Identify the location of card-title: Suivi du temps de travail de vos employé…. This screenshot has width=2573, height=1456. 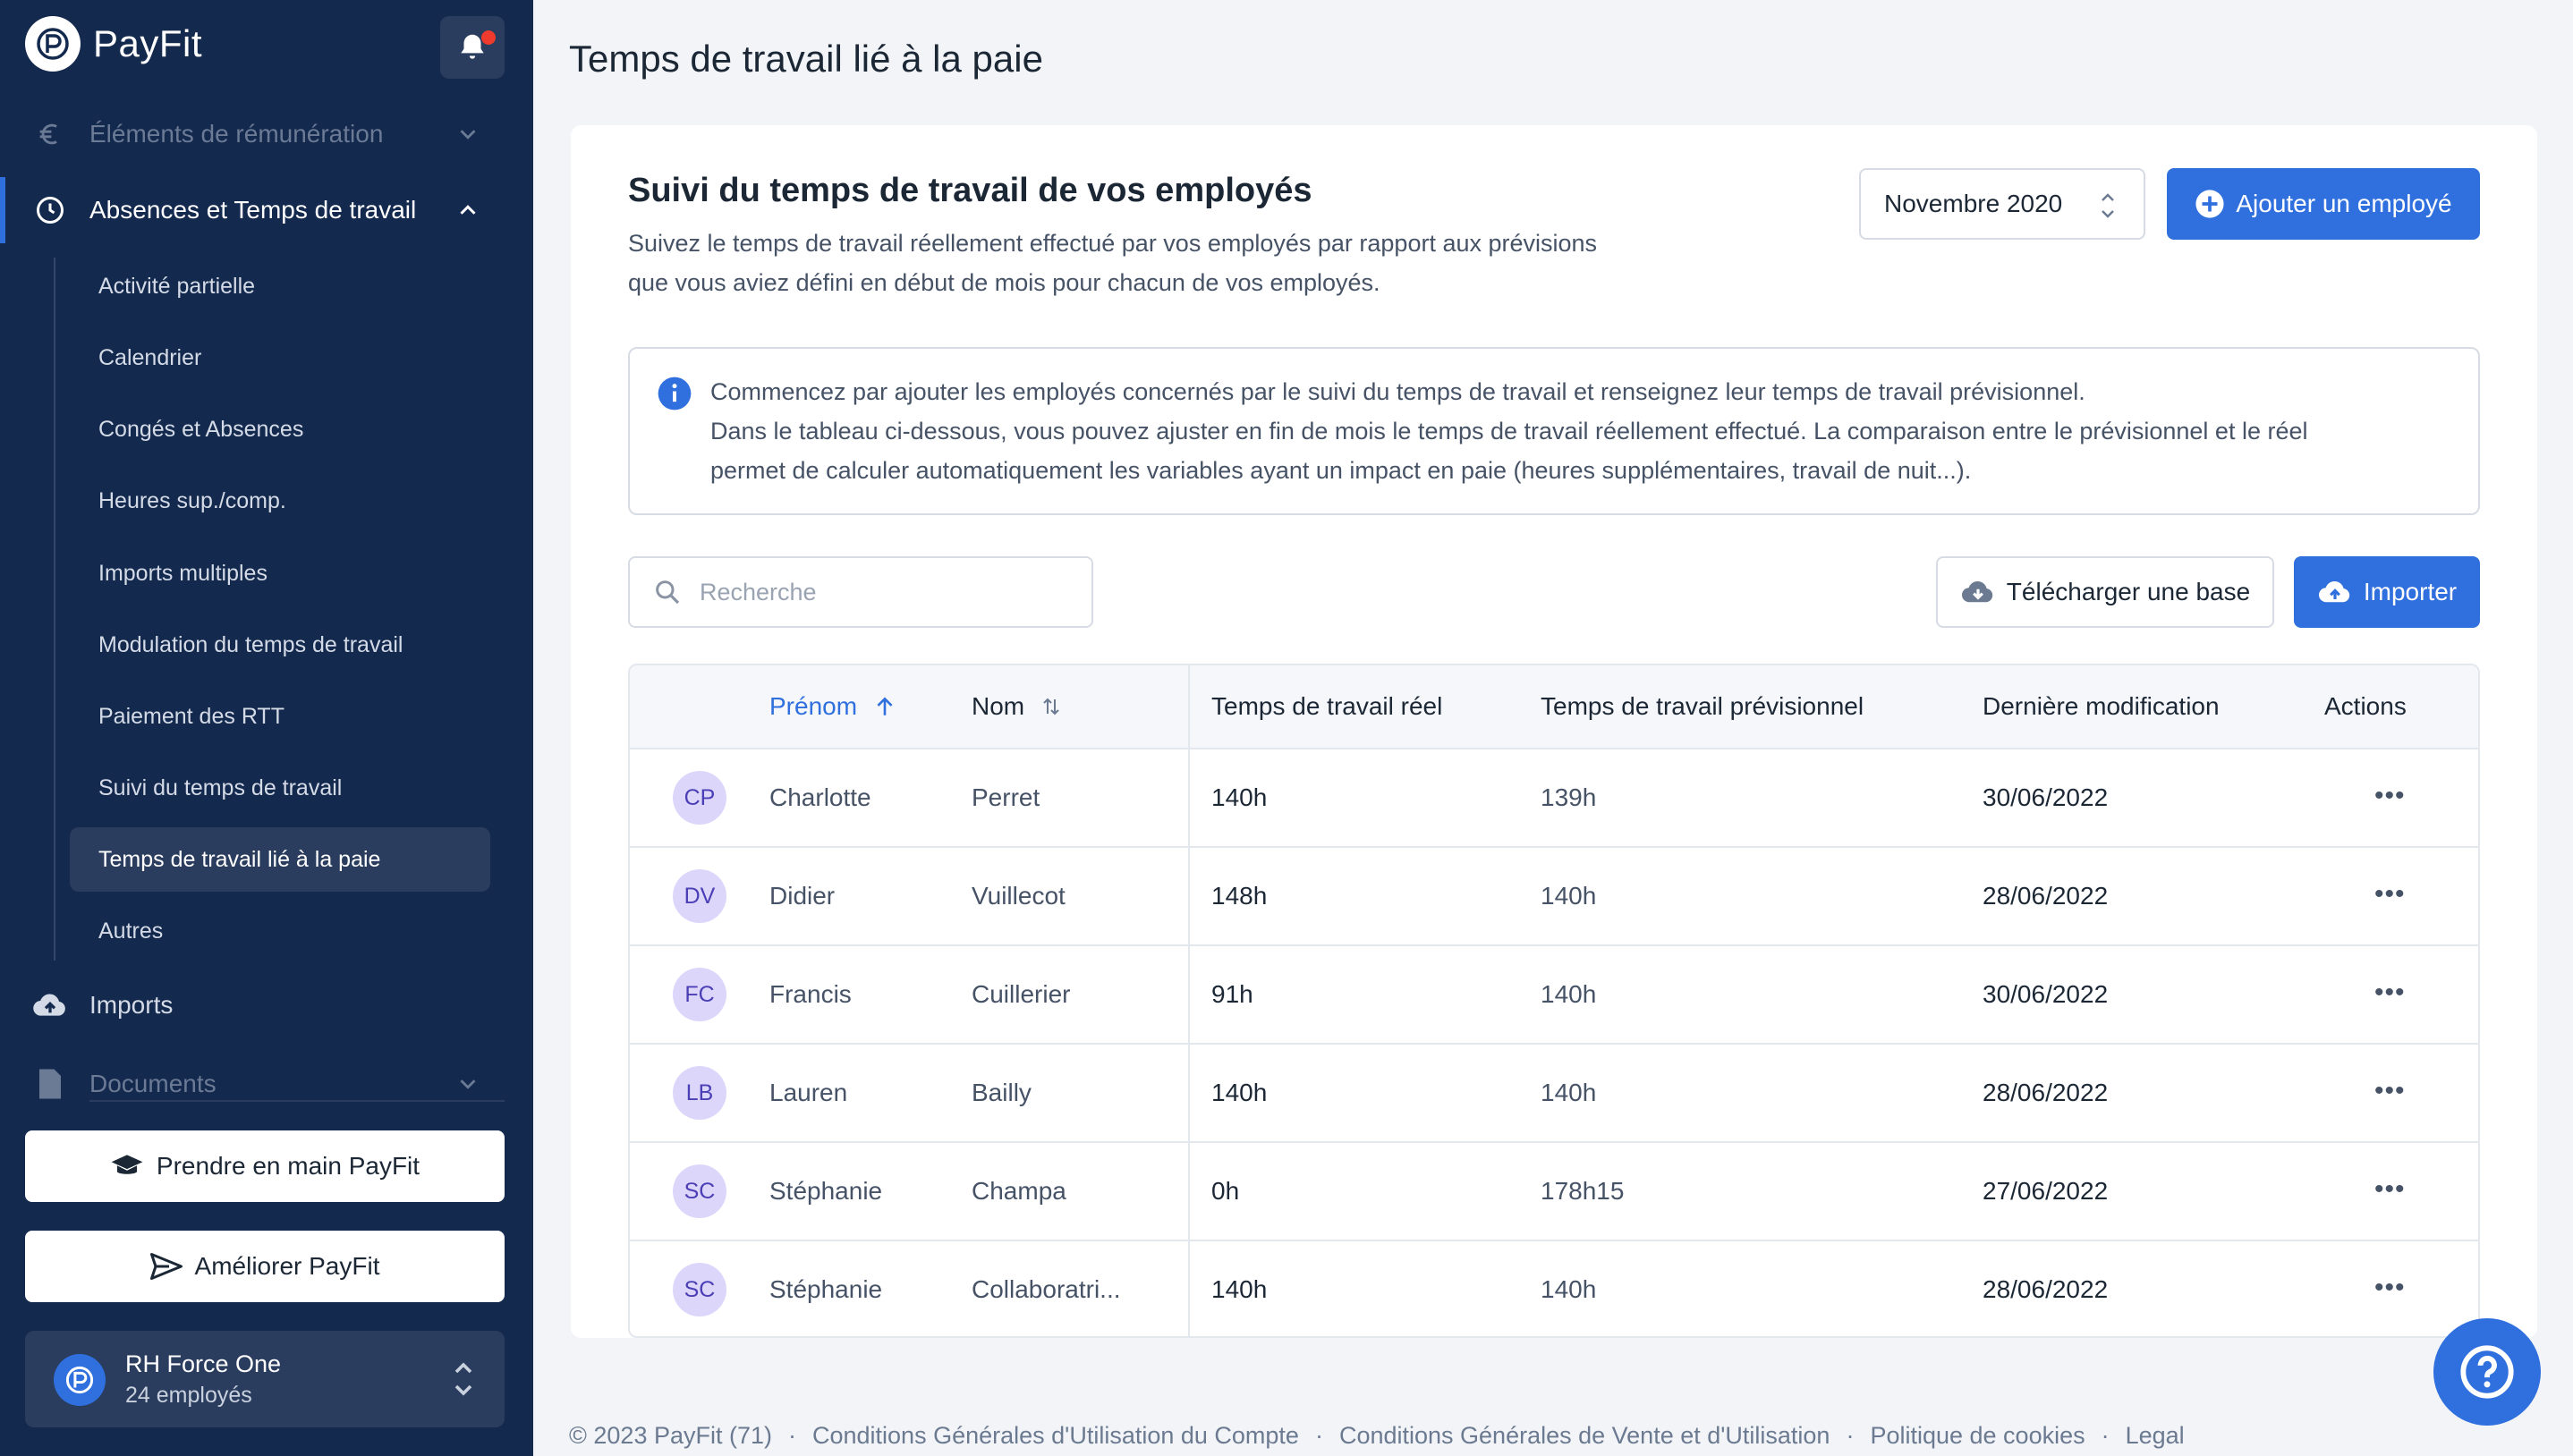
(970, 190).